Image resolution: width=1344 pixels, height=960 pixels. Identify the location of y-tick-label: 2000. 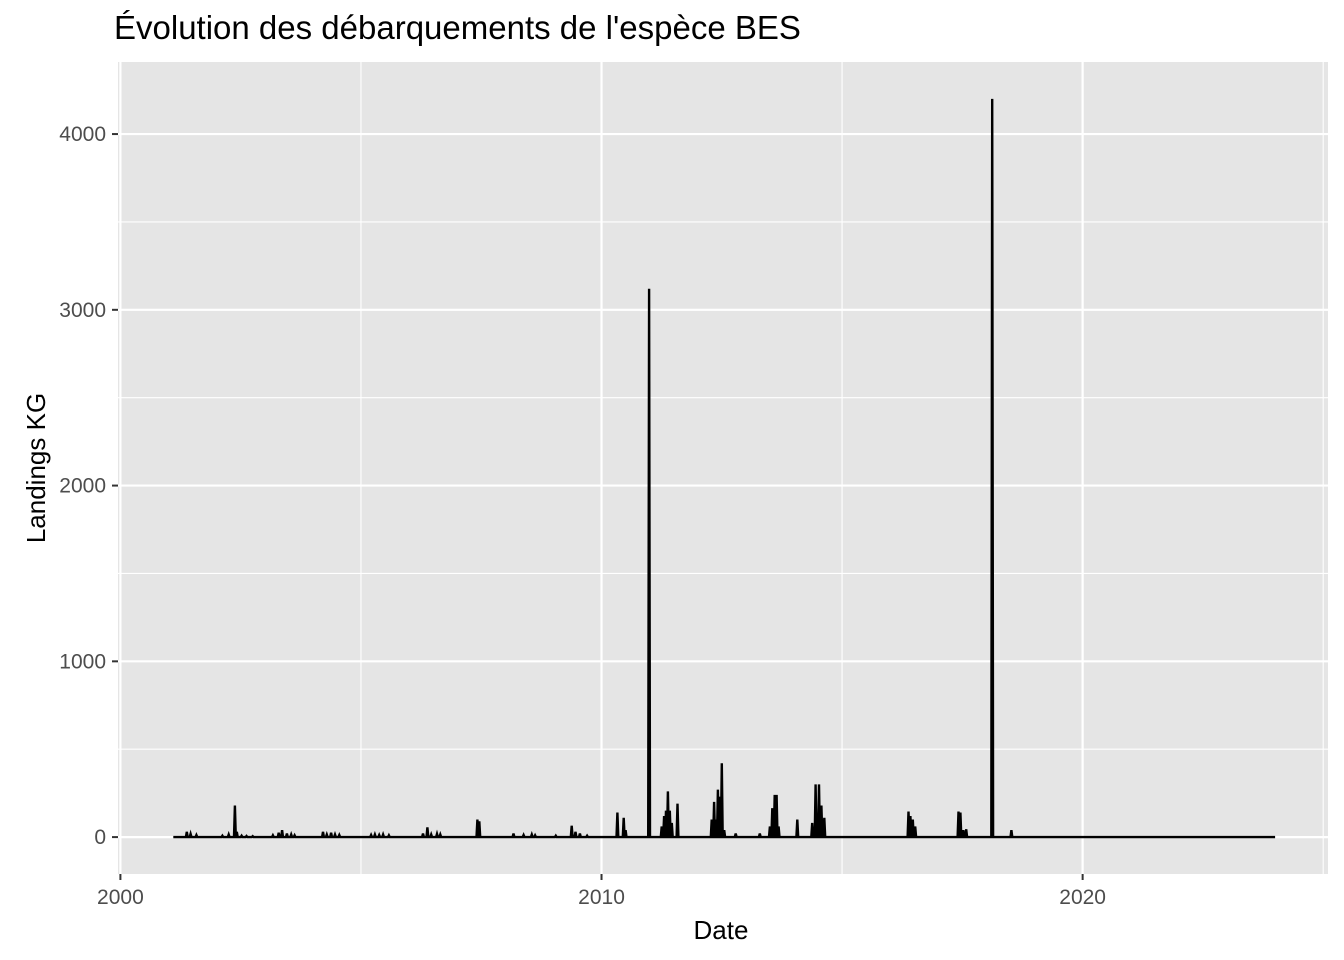
(82, 486).